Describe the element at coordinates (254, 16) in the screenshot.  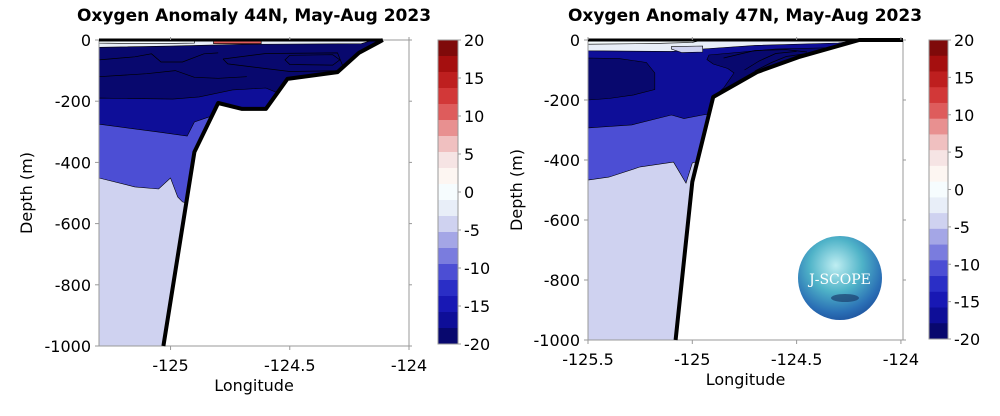
I see `chart-title: Oxygen Anomaly 44N, May-Aug 2023` at that location.